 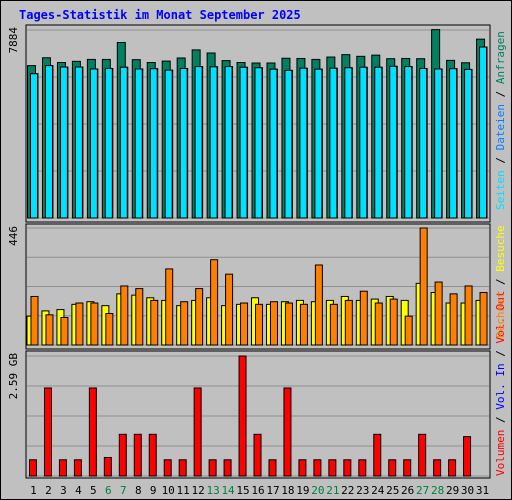 What do you see at coordinates (500, 248) in the screenshot?
I see `legend-besuche: Besuche` at bounding box center [500, 248].